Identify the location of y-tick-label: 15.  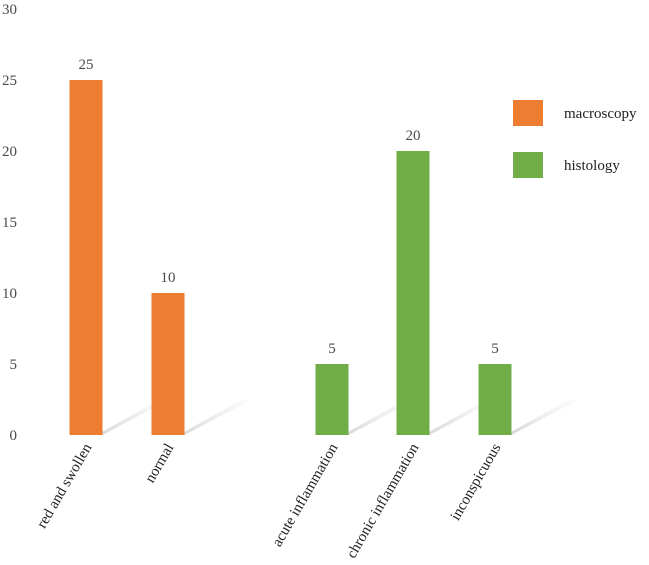
(9, 223).